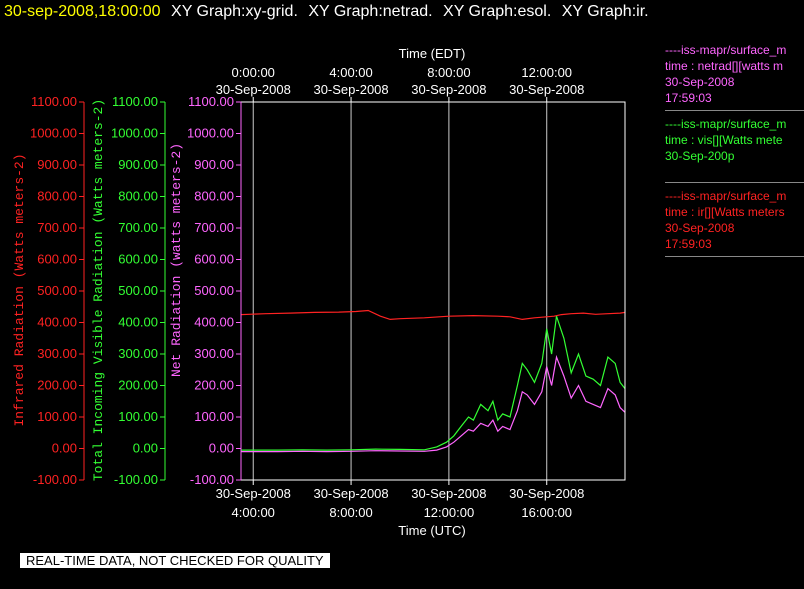 The image size is (804, 589). What do you see at coordinates (138, 385) in the screenshot?
I see `y-tick-label-vis: 200.00` at bounding box center [138, 385].